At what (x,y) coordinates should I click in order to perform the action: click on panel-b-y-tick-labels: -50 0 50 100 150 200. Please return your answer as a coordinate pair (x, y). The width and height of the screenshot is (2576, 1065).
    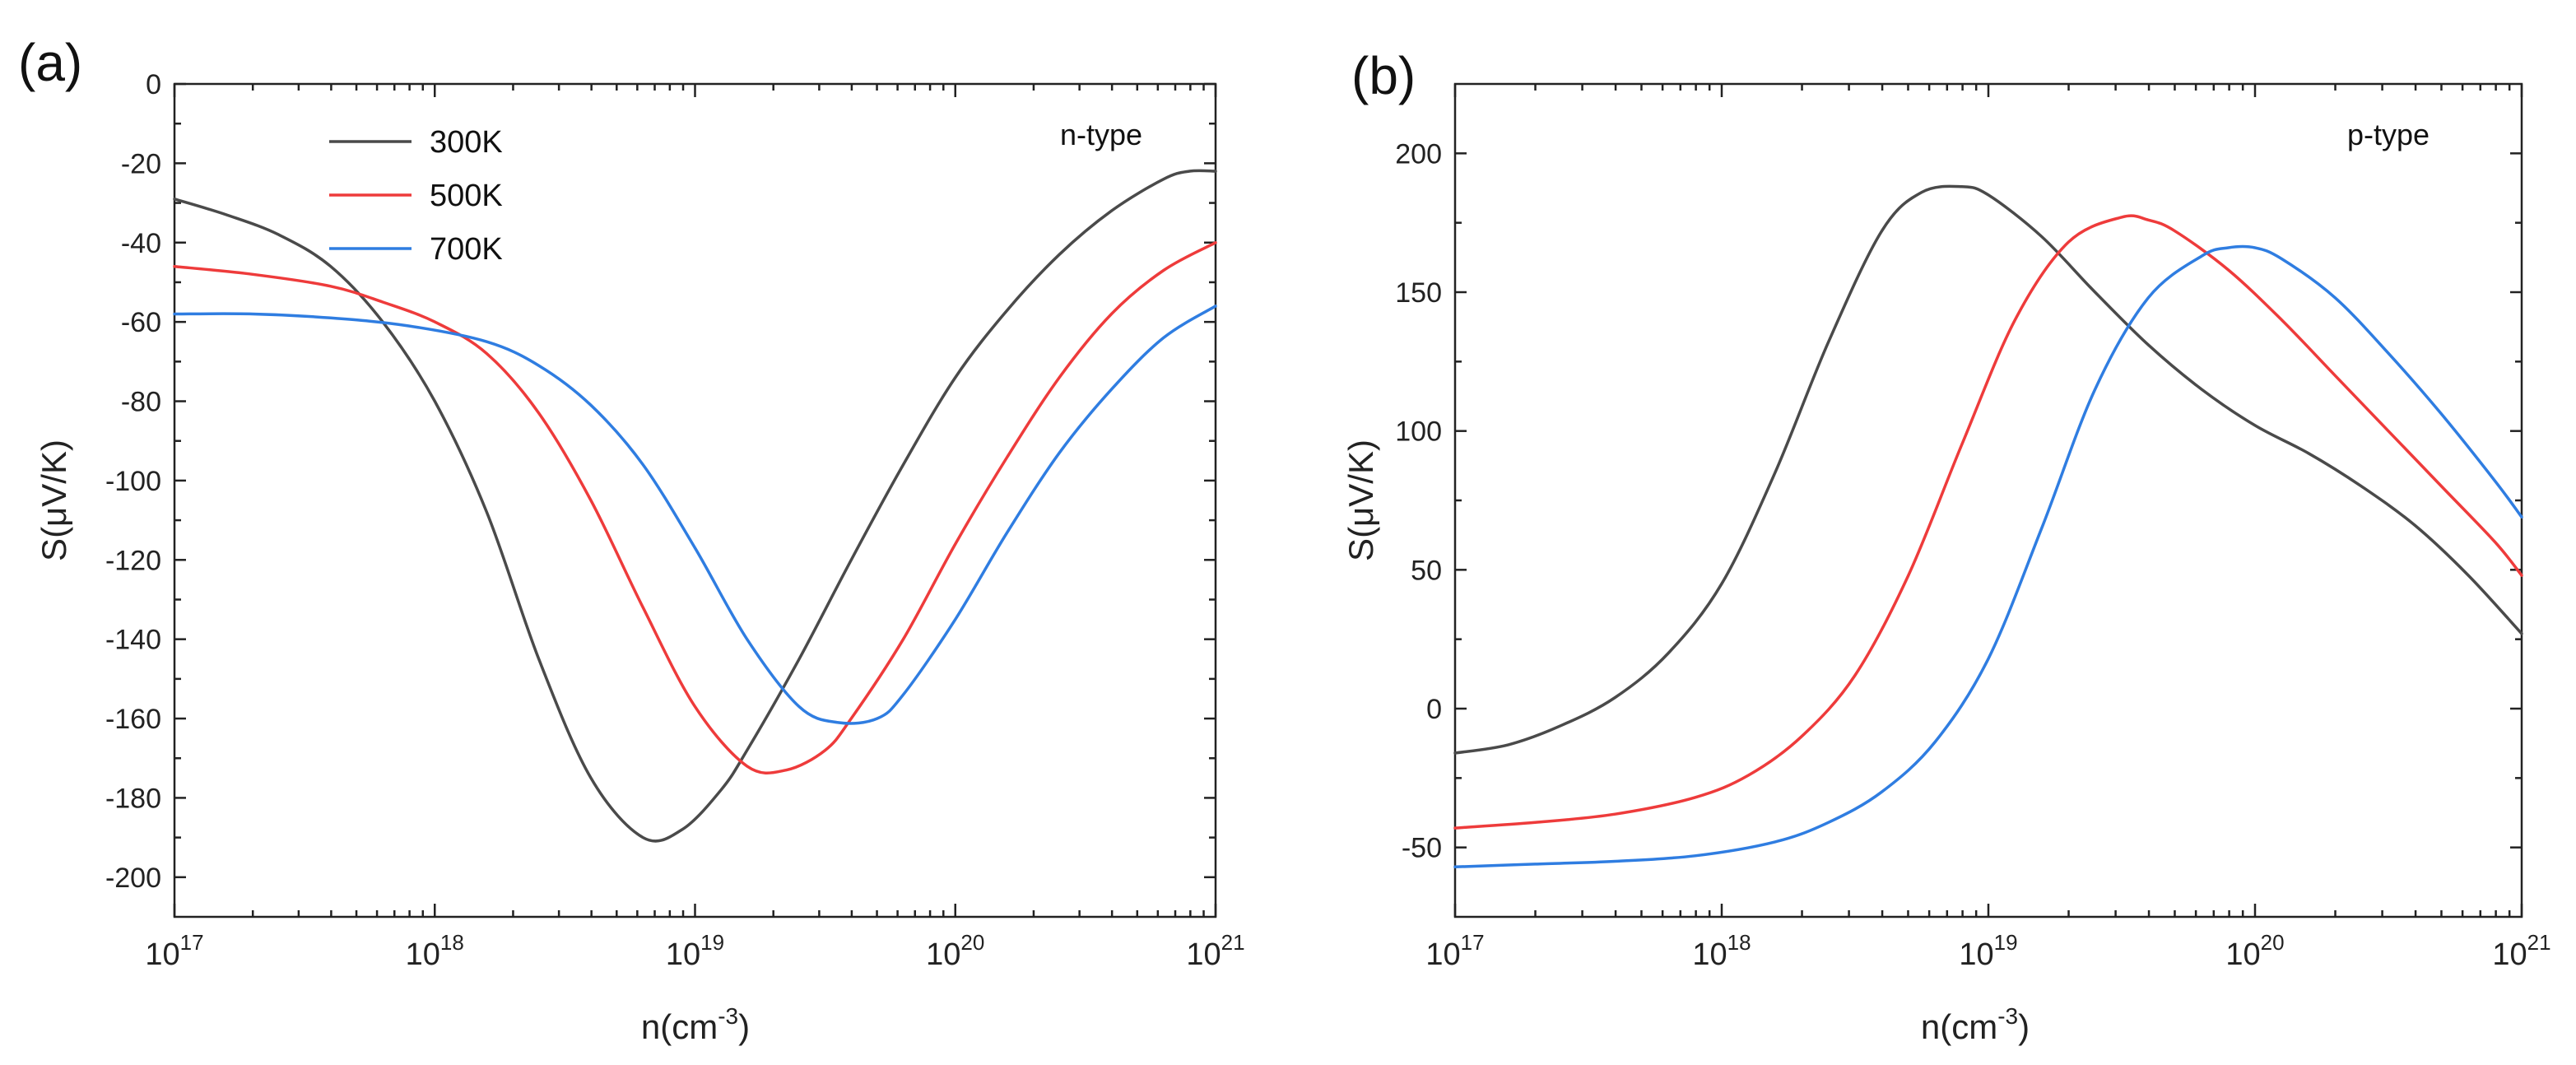
    Looking at the image, I should click on (1418, 501).